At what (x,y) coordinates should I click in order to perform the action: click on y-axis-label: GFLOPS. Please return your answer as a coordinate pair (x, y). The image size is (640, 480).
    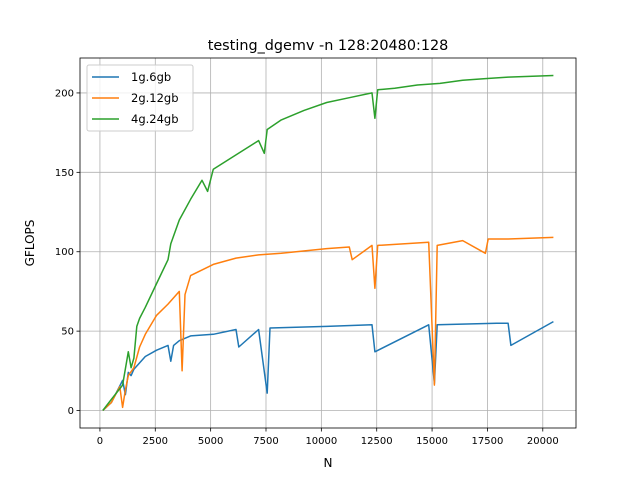
    Looking at the image, I should click on (30, 243).